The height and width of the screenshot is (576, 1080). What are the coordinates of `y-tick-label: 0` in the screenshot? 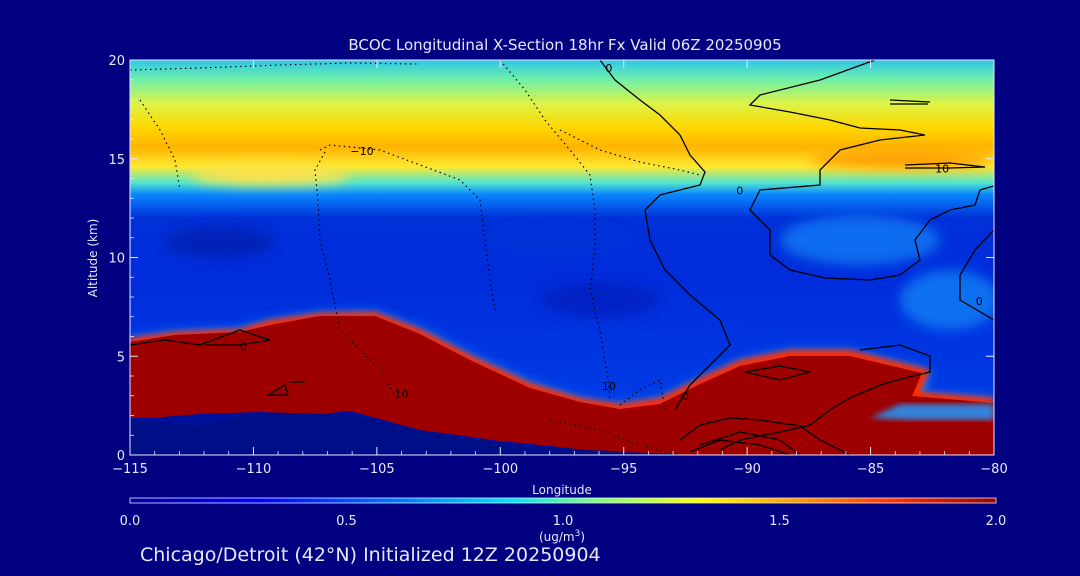 It's located at (121, 456).